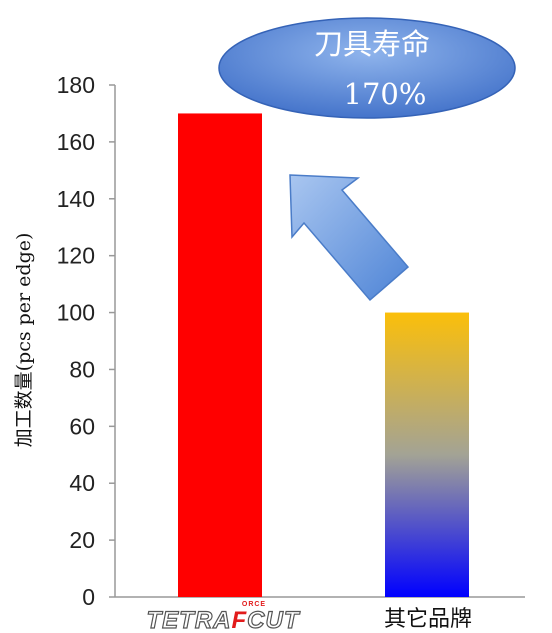 The image size is (552, 633). I want to click on logo-small-text: ORCE, so click(254, 604).